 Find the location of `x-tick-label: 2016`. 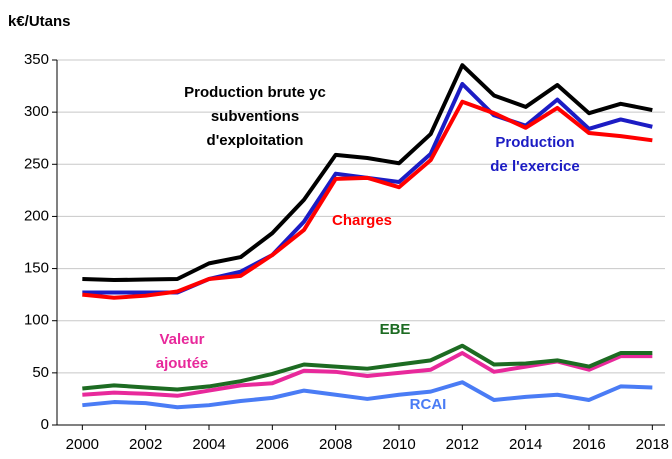

x-tick-label: 2016 is located at coordinates (588, 444).